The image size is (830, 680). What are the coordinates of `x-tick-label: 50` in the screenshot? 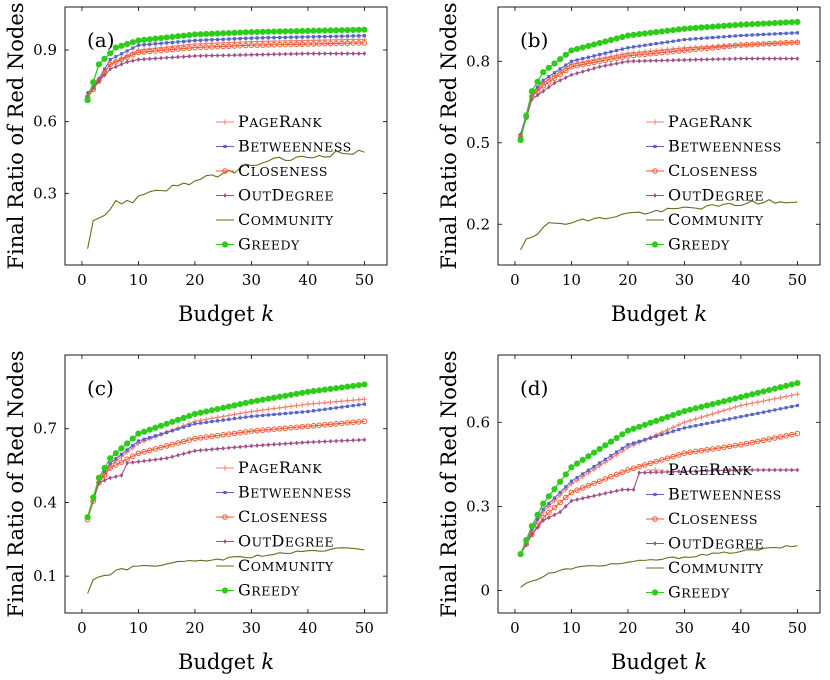 It's located at (364, 280).